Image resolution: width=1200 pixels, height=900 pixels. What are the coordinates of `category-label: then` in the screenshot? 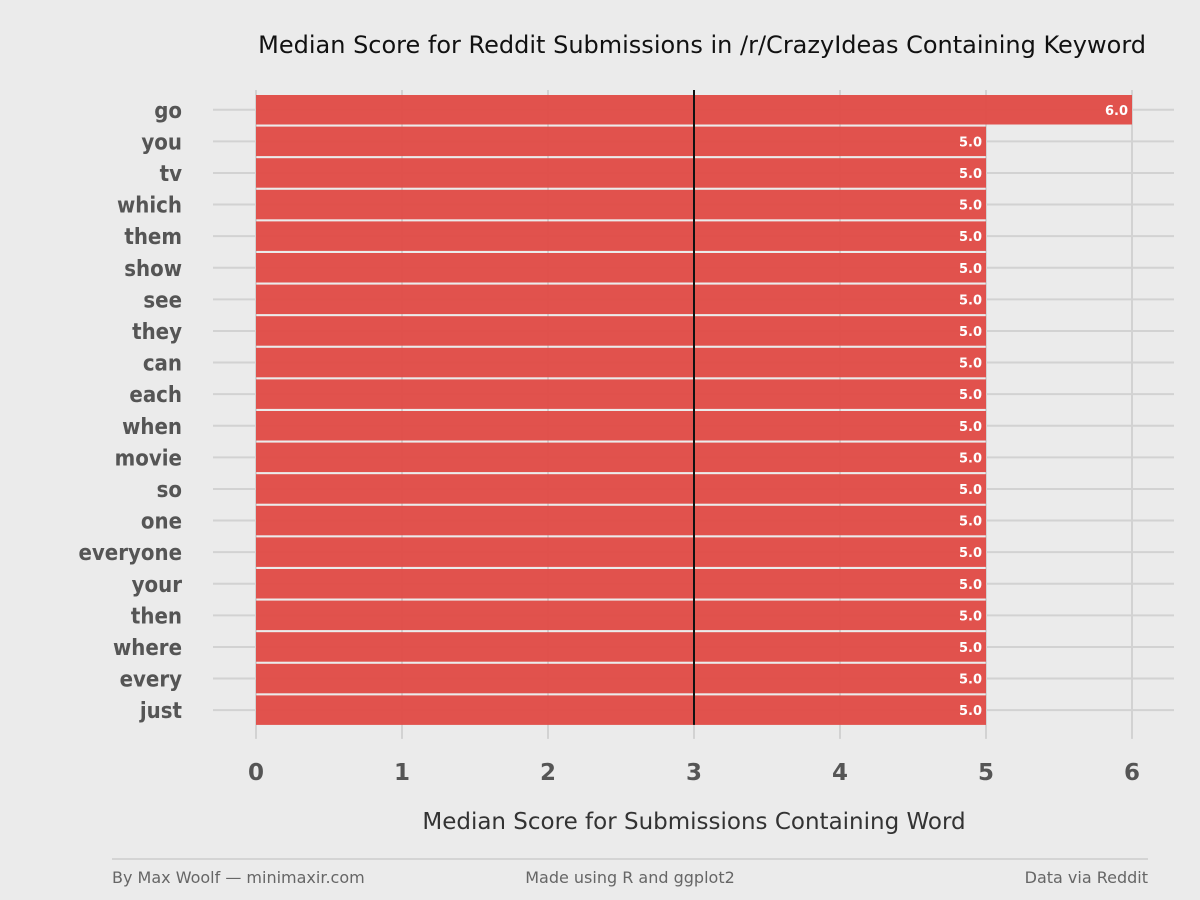 It's located at (156, 616).